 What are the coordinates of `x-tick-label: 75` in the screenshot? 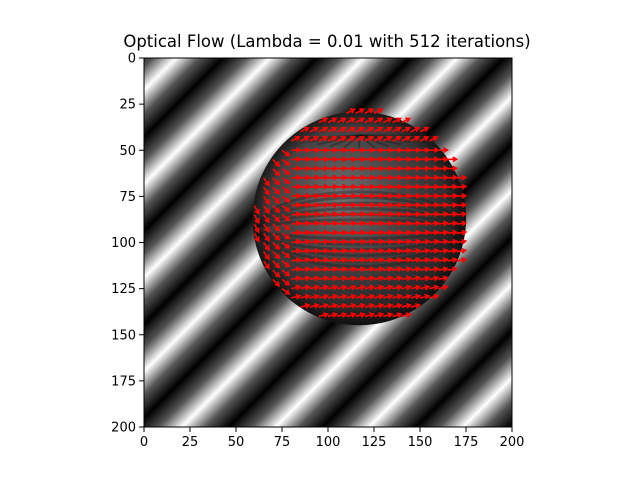 It's located at (282, 442).